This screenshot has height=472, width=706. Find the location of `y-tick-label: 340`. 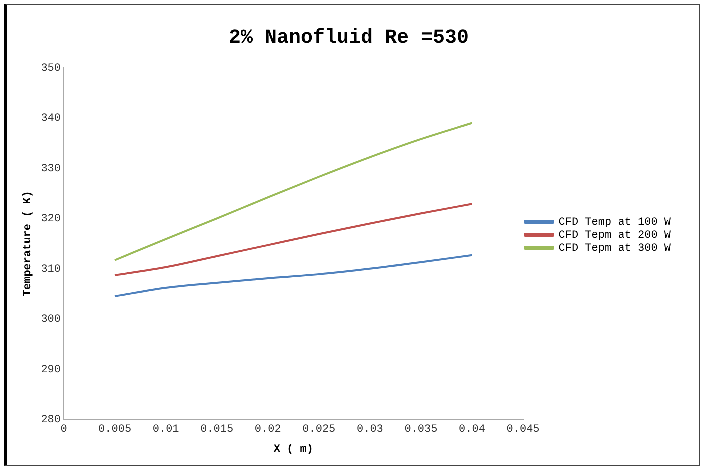

y-tick-label: 340 is located at coordinates (51, 119).